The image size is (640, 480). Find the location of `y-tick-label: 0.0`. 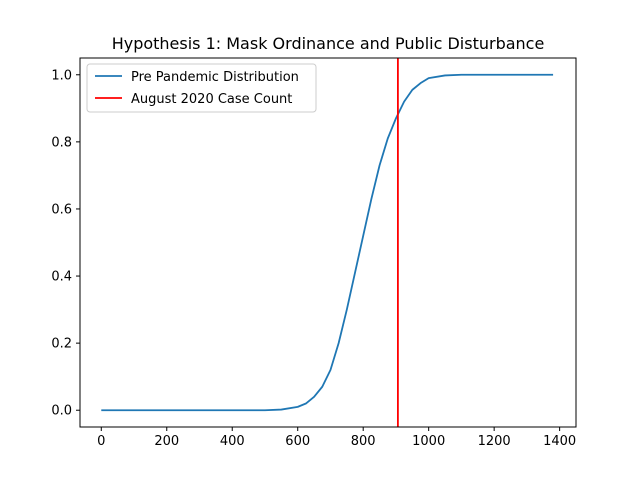

y-tick-label: 0.0 is located at coordinates (61, 411).